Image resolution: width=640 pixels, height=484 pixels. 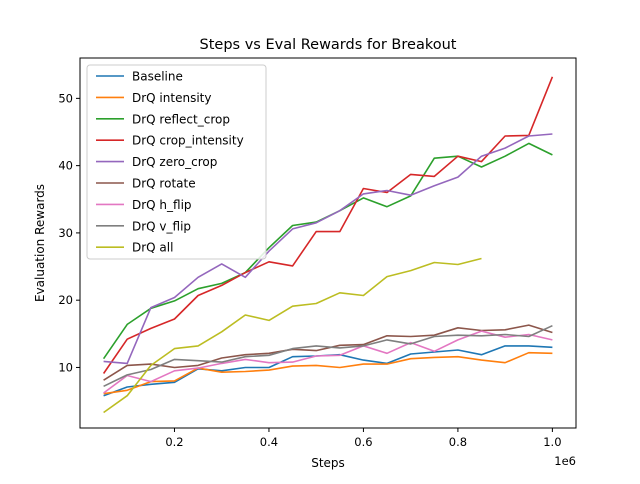 What do you see at coordinates (328, 45) in the screenshot?
I see `chart-title: Steps vs Eval Rewards for Breakout` at bounding box center [328, 45].